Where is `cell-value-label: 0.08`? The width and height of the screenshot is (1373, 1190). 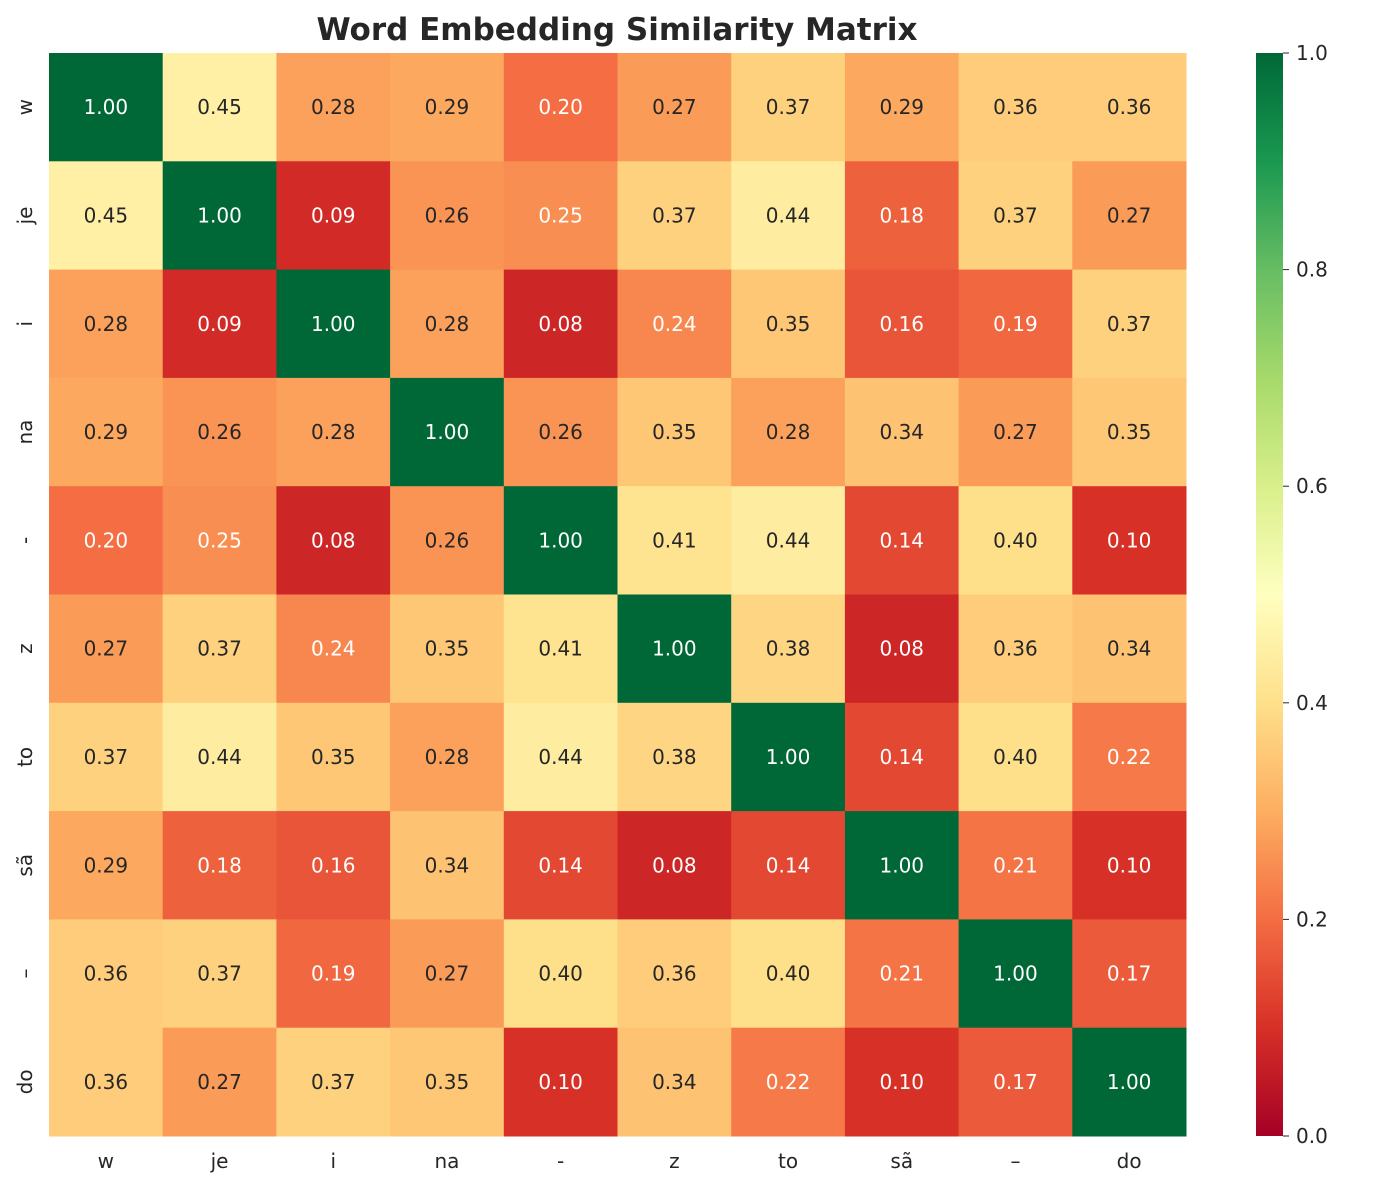
cell-value-label: 0.08 is located at coordinates (560, 324).